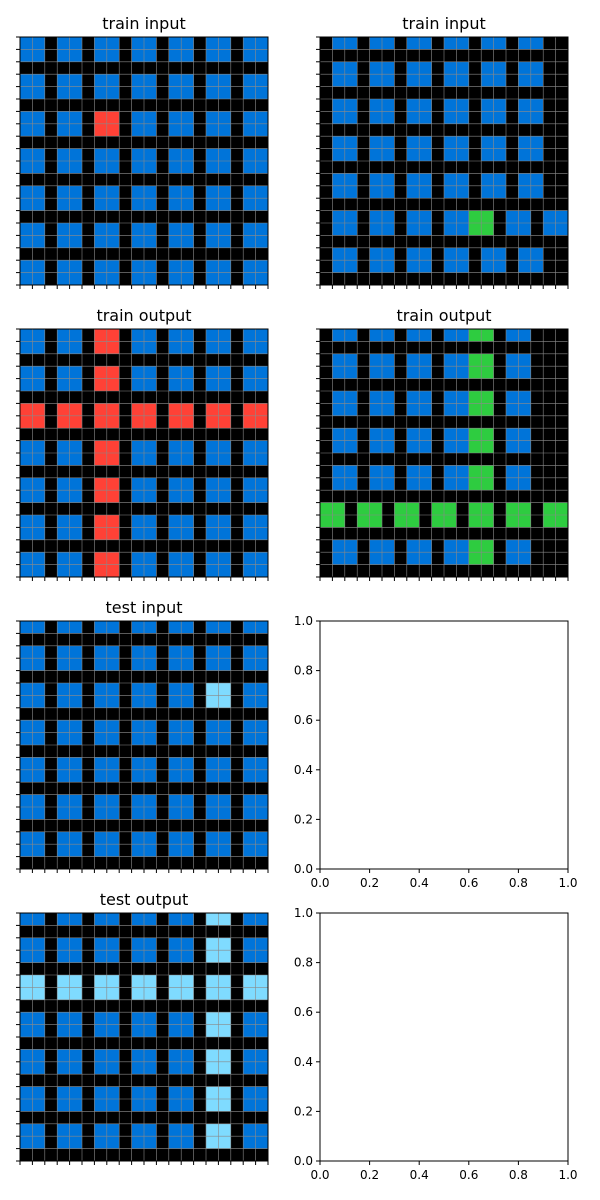 This screenshot has width=600, height=1200. Describe the element at coordinates (419, 883) in the screenshot. I see `x-tick-label: 0.4` at that location.